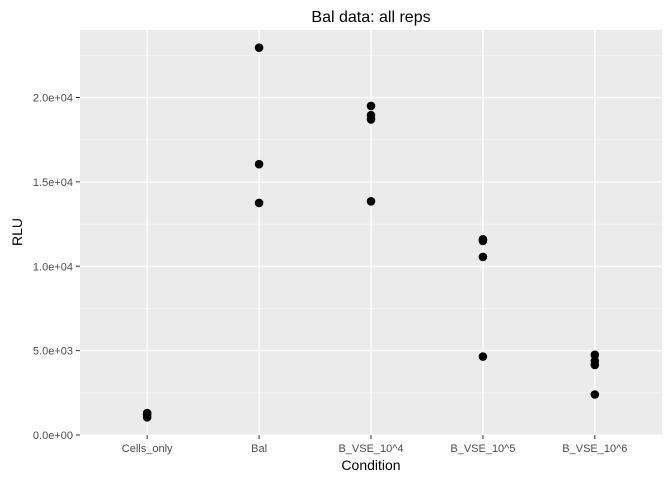  I want to click on x-tick-label: B_VSE_10^4, so click(370, 449).